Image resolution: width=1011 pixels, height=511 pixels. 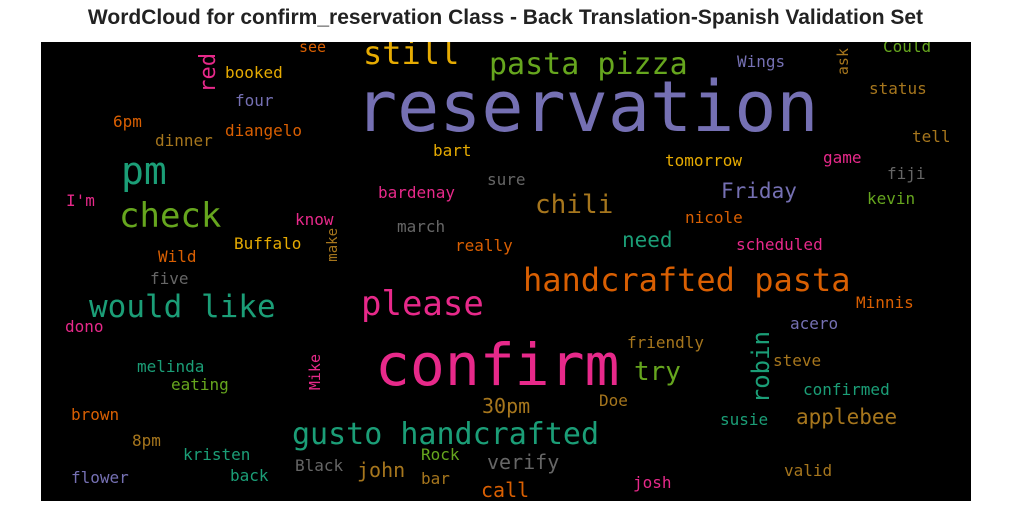 I want to click on word-red: red, so click(x=209, y=73).